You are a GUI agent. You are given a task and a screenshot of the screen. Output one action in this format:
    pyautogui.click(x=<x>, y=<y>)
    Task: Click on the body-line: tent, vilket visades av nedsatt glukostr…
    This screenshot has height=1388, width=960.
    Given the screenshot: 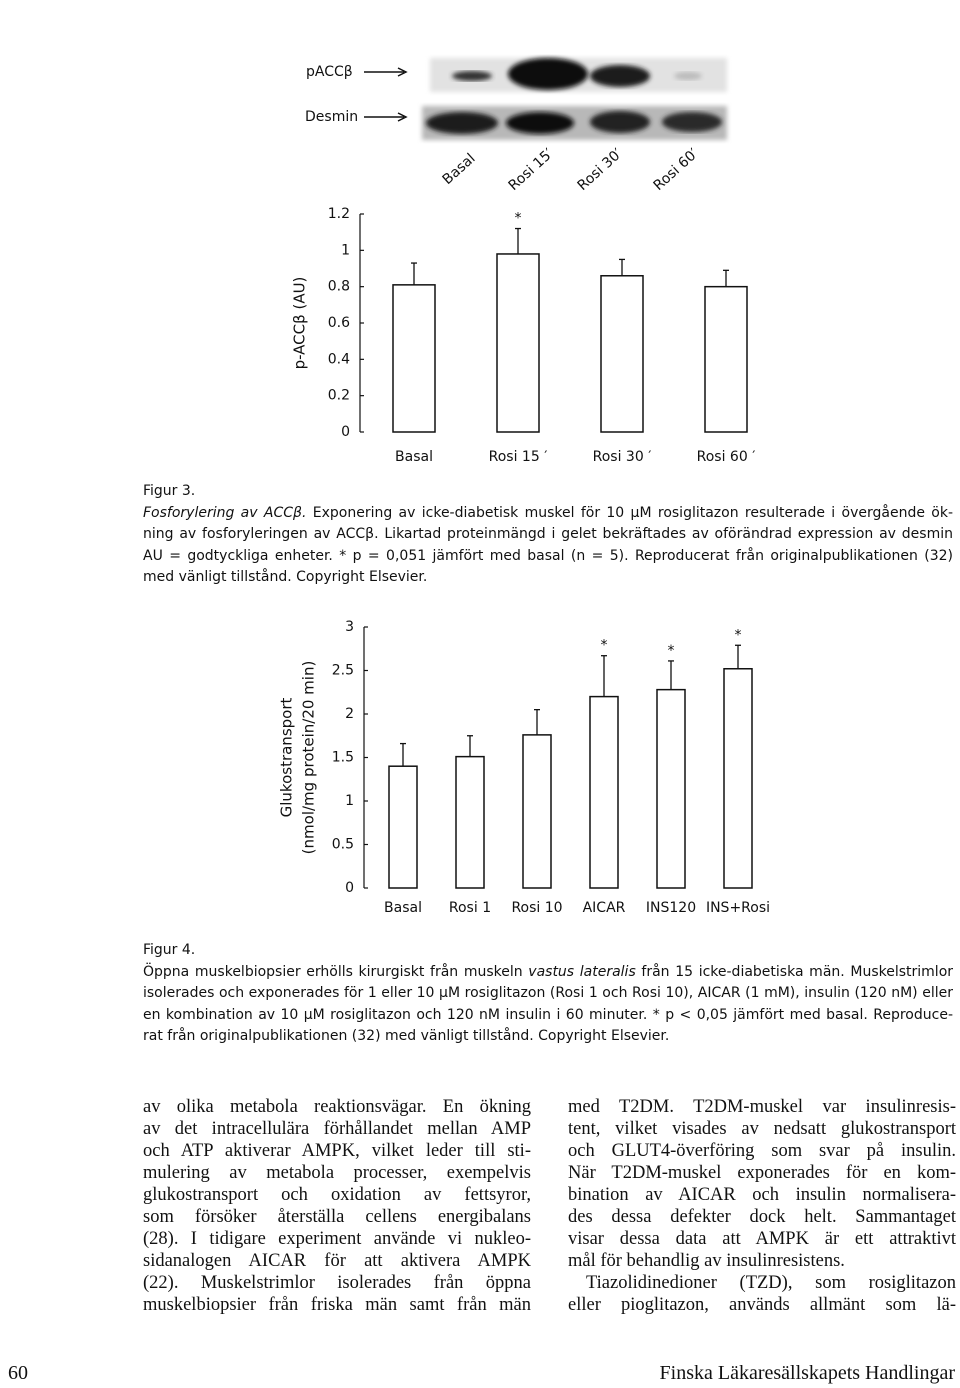 What is the action you would take?
    pyautogui.click(x=762, y=1129)
    